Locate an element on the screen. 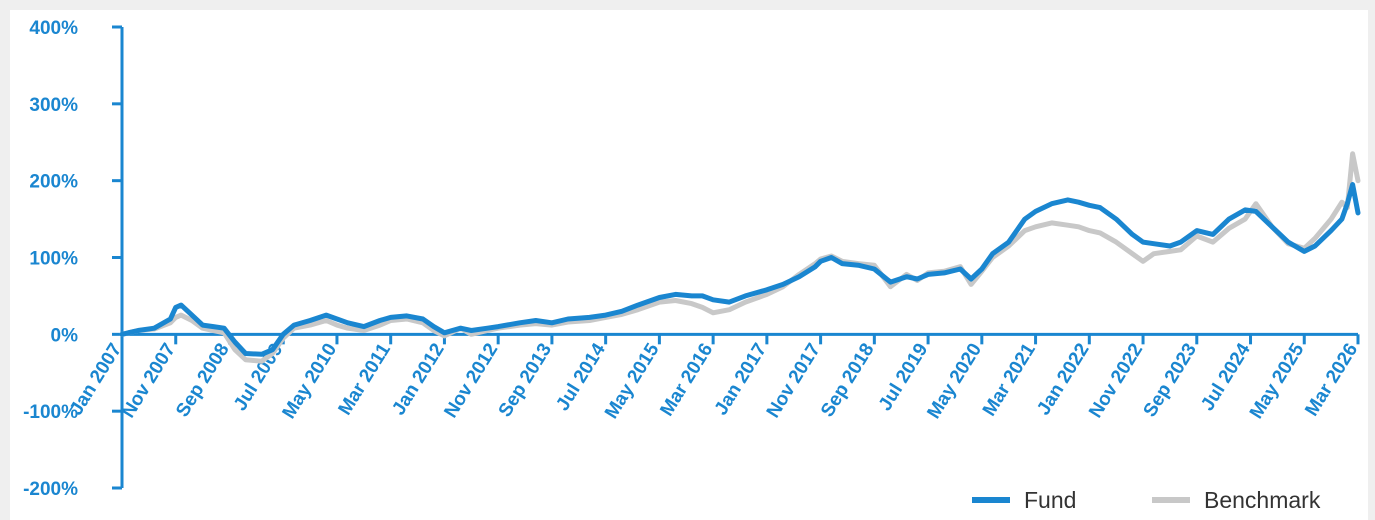 The width and height of the screenshot is (1375, 520). legend-label-fund: Fund is located at coordinates (1050, 500).